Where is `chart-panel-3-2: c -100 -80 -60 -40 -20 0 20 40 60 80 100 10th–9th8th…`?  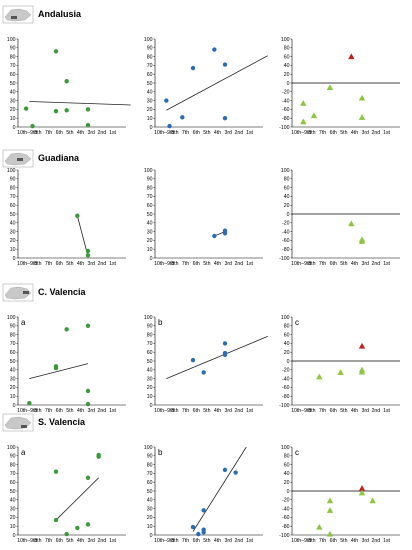
chart-panel-3-2: c -100 -80 -60 -40 -20 0 20 40 60 80 100 10th–9th8th… is located at coordinates (339, 494).